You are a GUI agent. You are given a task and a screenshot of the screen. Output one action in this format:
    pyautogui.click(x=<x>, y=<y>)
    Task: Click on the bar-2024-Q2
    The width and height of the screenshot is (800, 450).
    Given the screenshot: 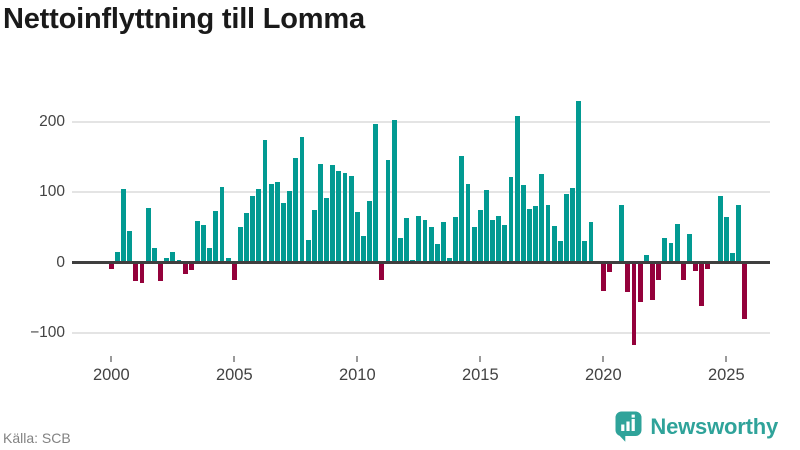 What is the action you would take?
    pyautogui.click(x=708, y=265)
    